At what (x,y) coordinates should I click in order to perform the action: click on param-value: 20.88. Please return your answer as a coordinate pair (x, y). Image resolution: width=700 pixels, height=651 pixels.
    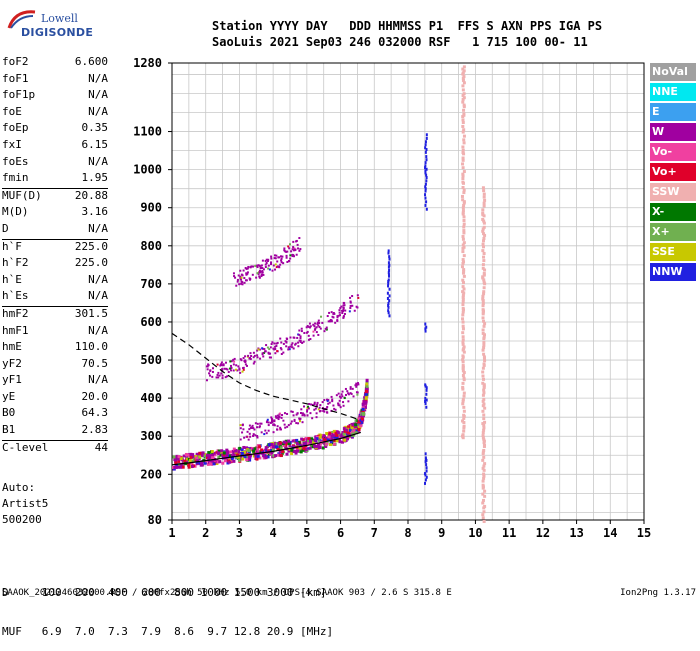
    Looking at the image, I should click on (91, 195).